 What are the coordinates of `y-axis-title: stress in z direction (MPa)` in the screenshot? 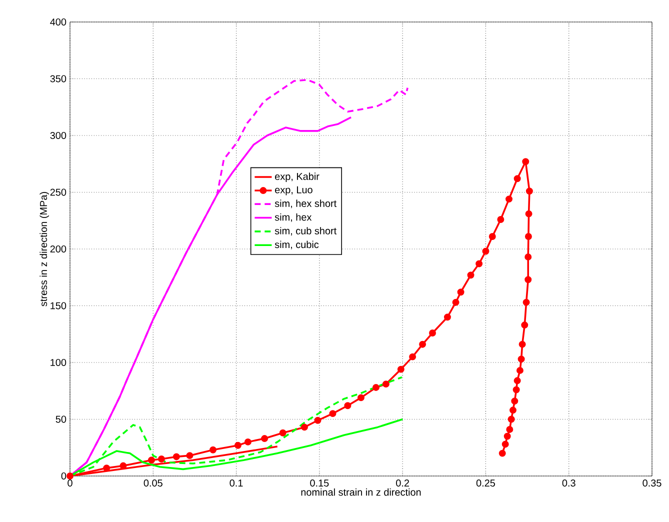 It's located at (44, 249).